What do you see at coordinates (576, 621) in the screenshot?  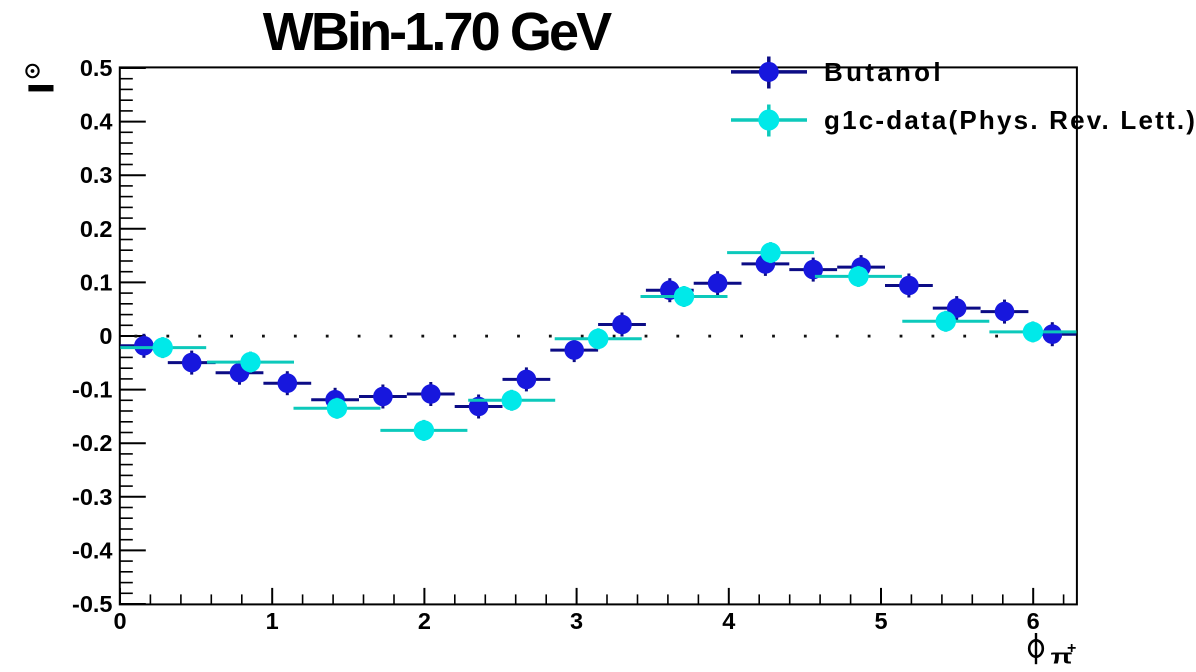 I see `svg-text: 3` at bounding box center [576, 621].